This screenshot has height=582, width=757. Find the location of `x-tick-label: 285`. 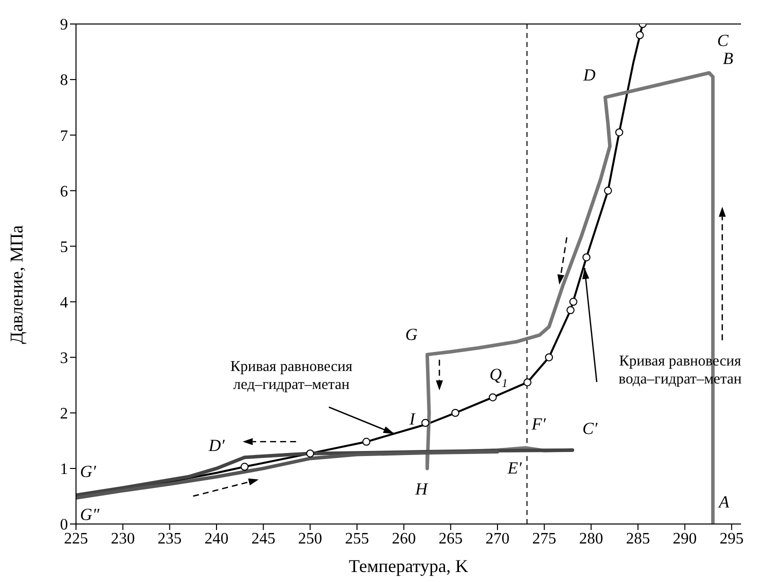

x-tick-label: 285 is located at coordinates (638, 539).